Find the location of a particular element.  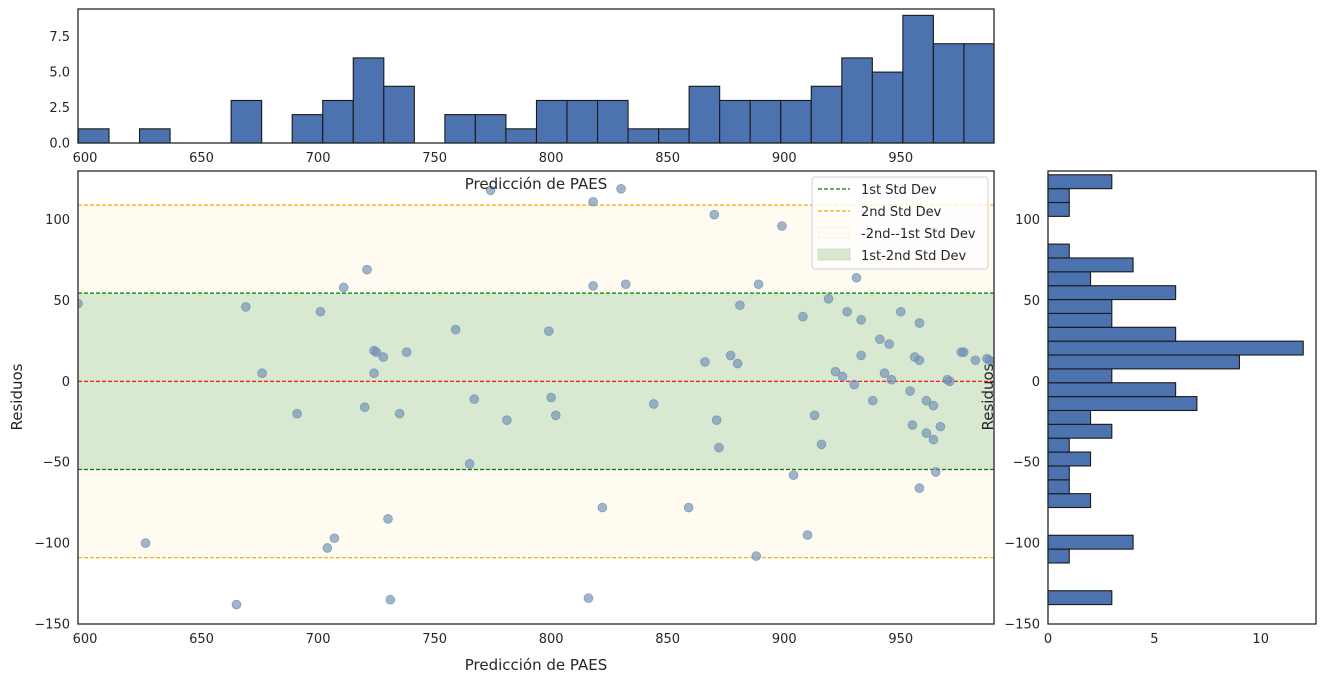

main-y-tick-label: 100 is located at coordinates (57, 220).